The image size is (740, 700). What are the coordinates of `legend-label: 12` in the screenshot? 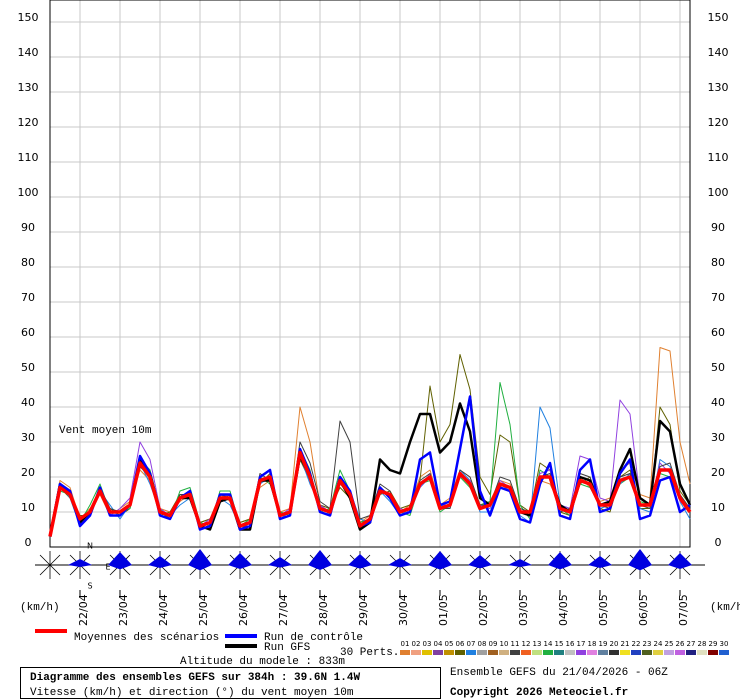 It's located at (526, 644).